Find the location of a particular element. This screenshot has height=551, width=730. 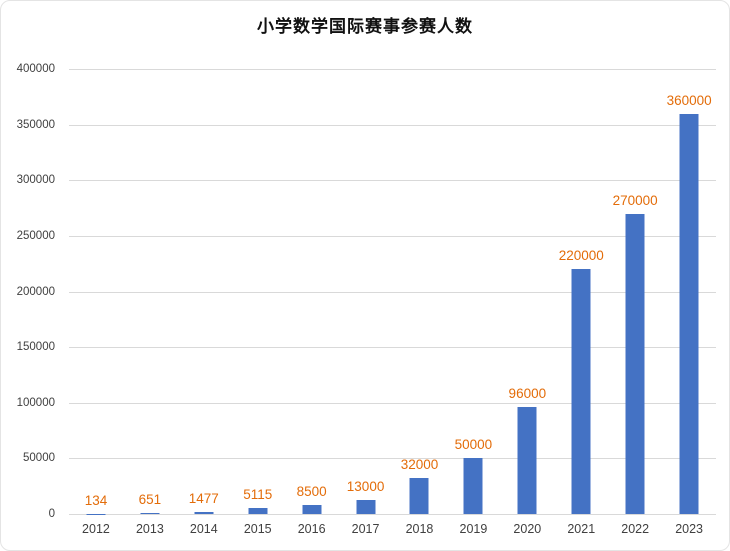

bar-value-label: 8500 is located at coordinates (311, 491).